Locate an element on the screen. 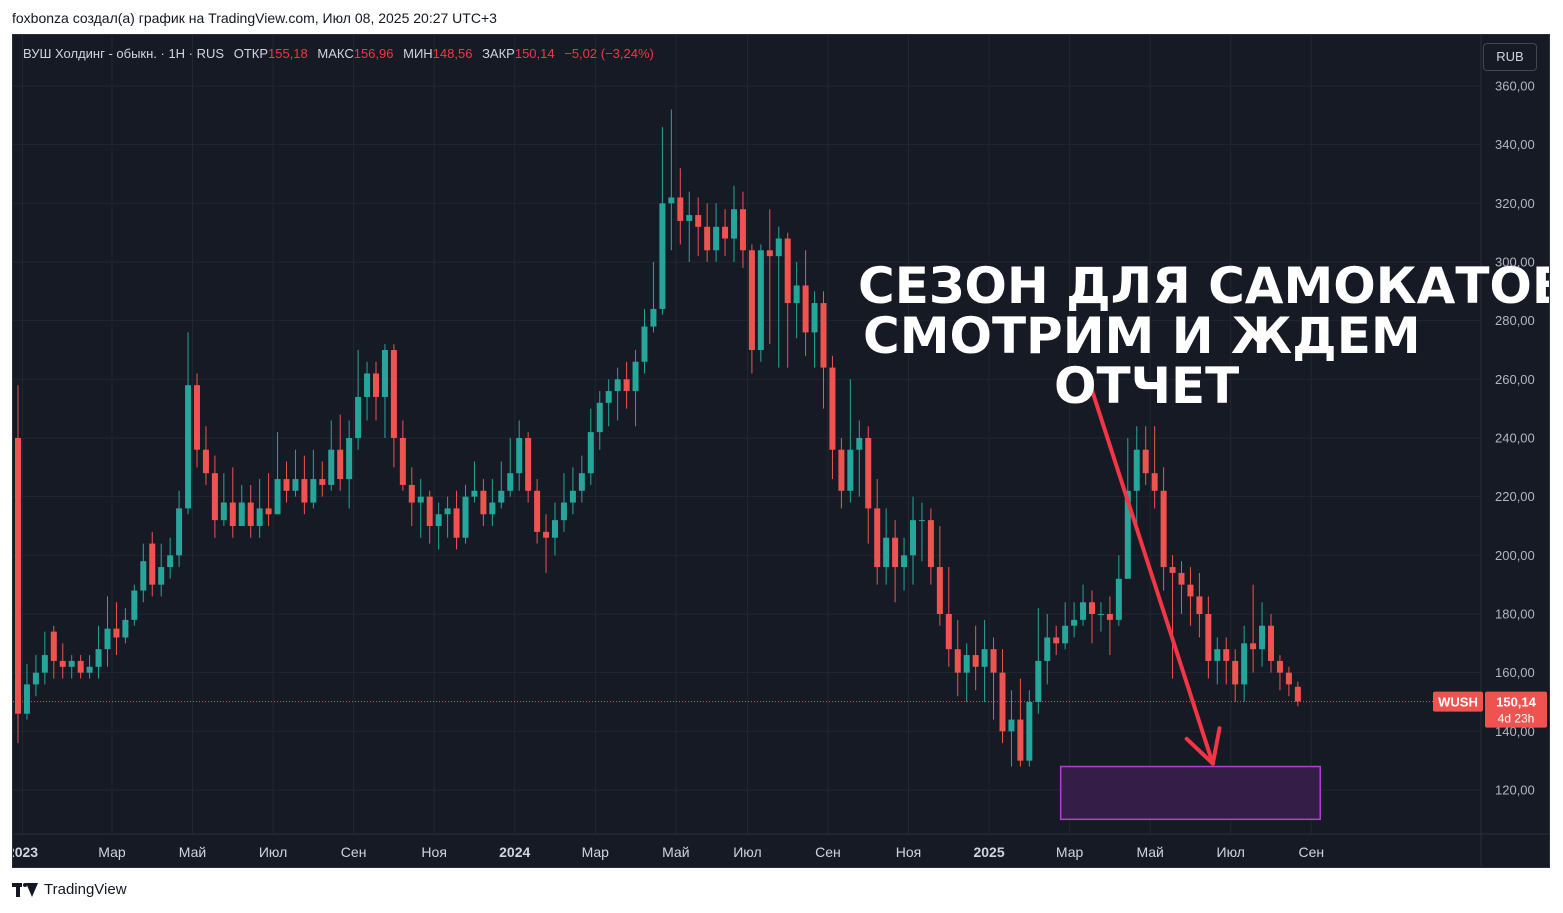 Image resolution: width=1563 pixels, height=913 pixels. price-axis-label: 240,00 is located at coordinates (1515, 438).